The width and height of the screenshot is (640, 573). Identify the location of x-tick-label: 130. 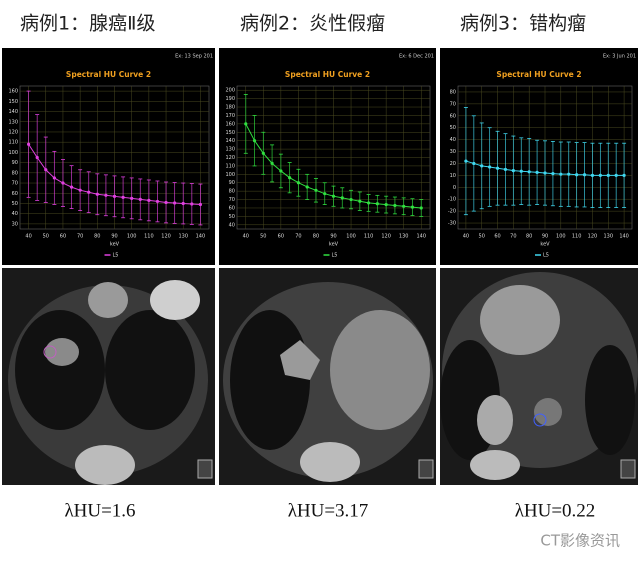
(183, 237).